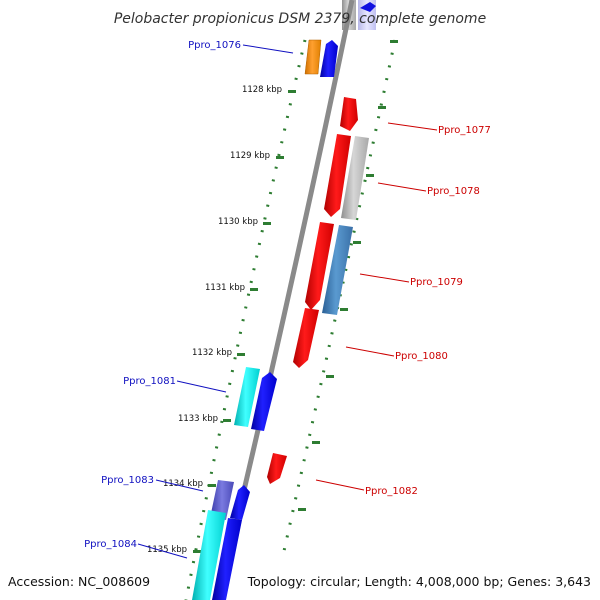 The width and height of the screenshot is (600, 600). I want to click on gene-label-ppro-1080: Ppro_1080, so click(421, 356).